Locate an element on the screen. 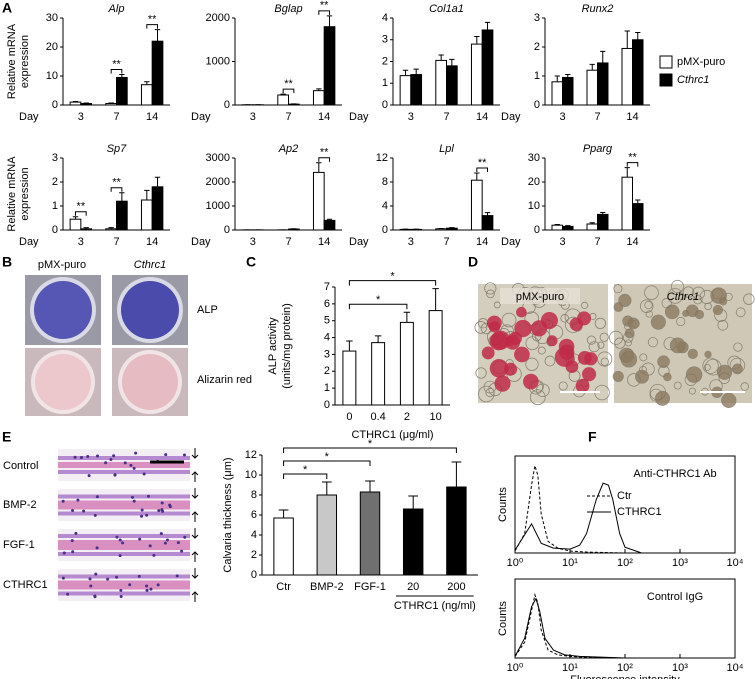 This screenshot has width=755, height=679. significance-label: ** is located at coordinates (288, 84).